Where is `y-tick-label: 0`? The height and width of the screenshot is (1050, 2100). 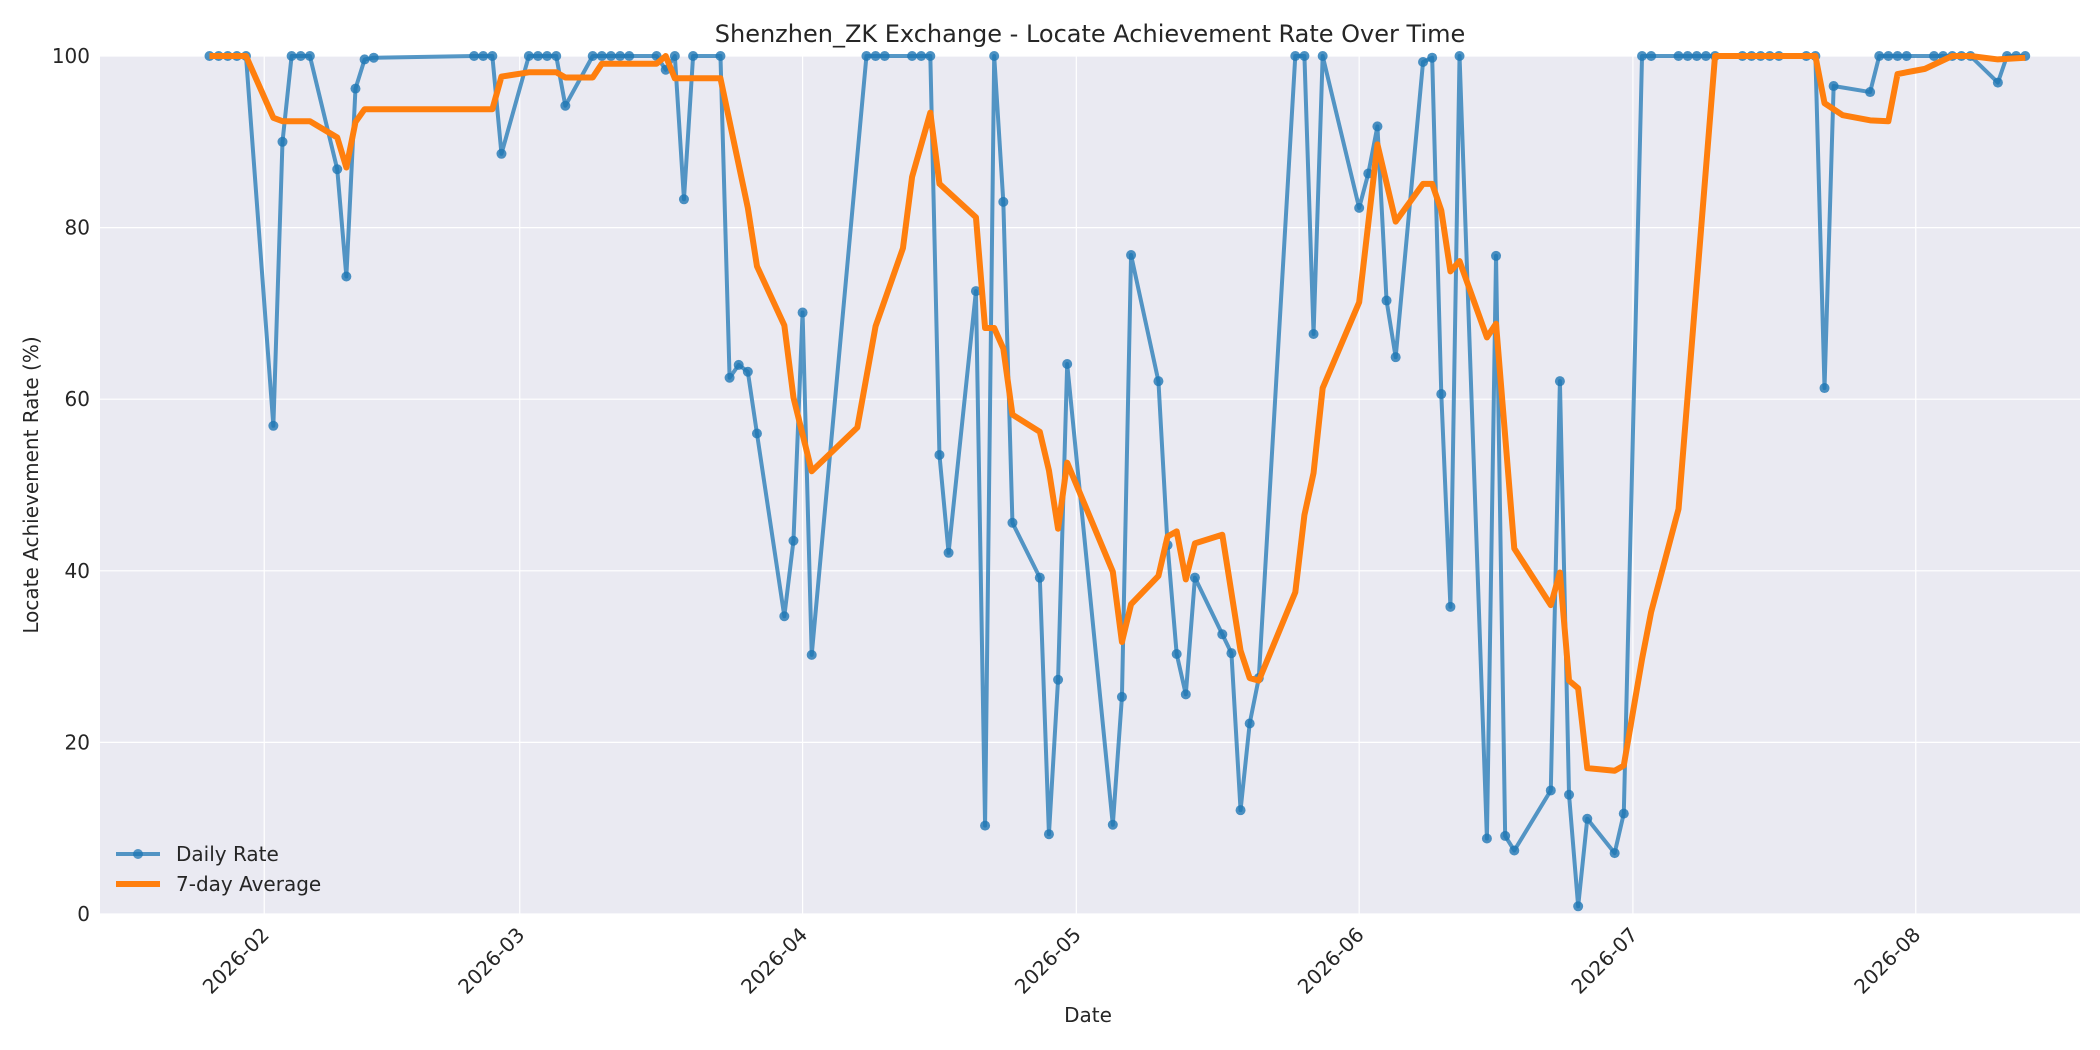
y-tick-label: 0 is located at coordinates (83, 914).